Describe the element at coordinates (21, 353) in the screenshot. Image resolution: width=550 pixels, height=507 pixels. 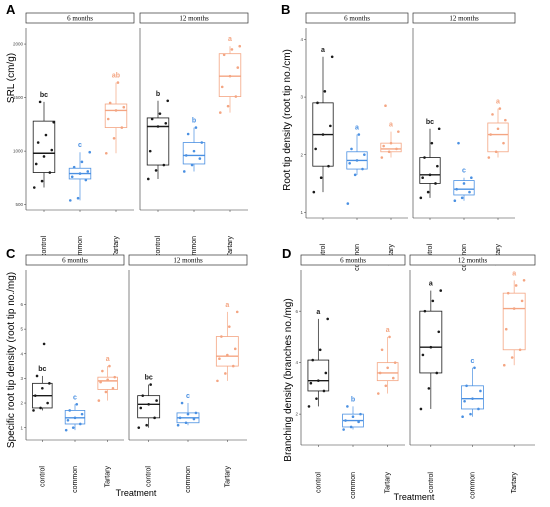
I see `y-tick-label: 4` at that location.